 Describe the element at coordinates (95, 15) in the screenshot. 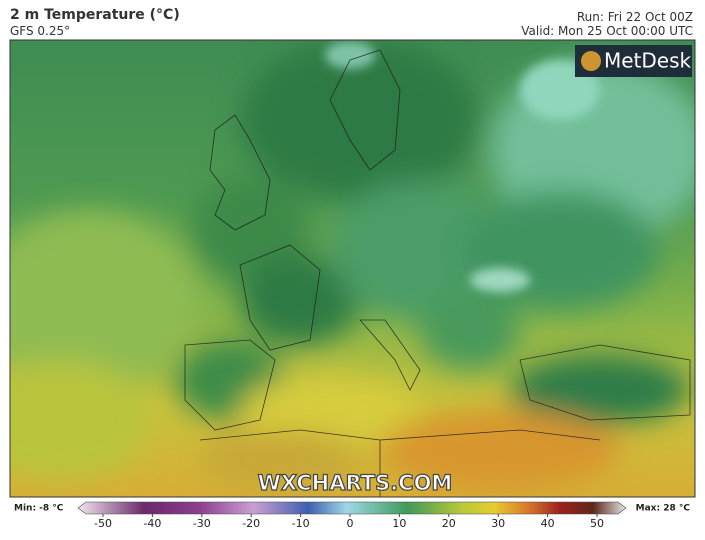

I see `title: 2 m Temperature (°C)` at that location.